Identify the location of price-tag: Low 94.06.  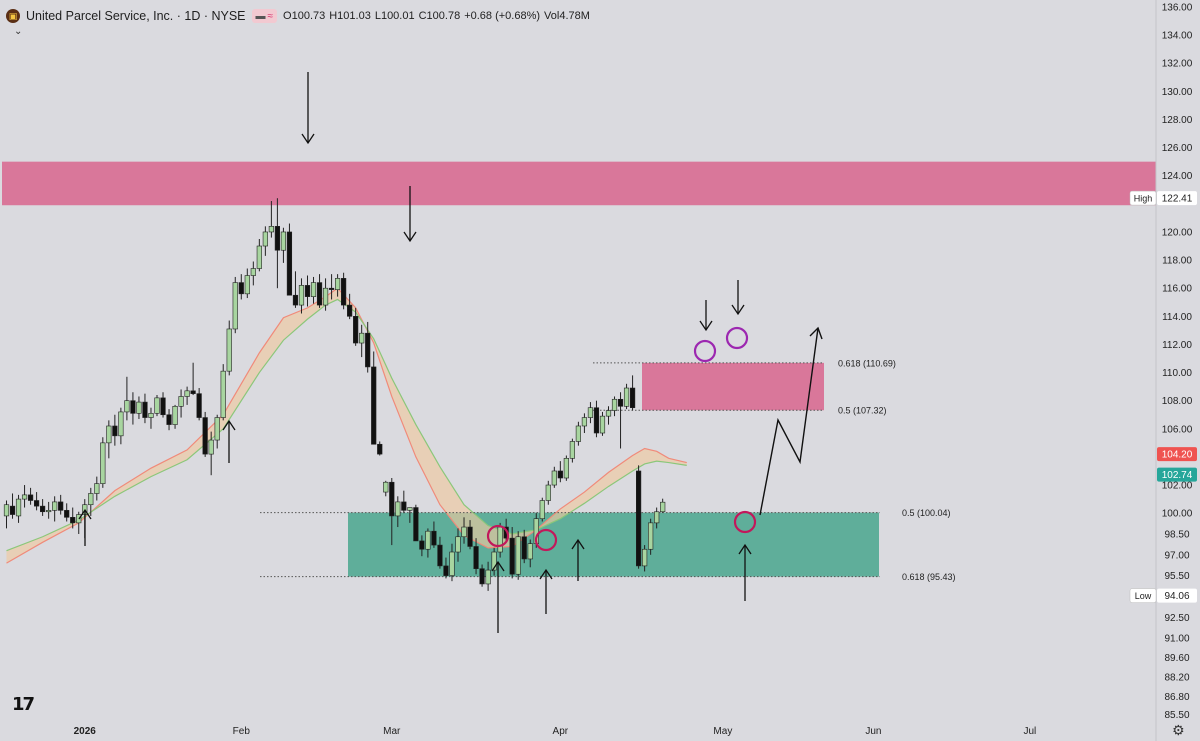
(1163, 595).